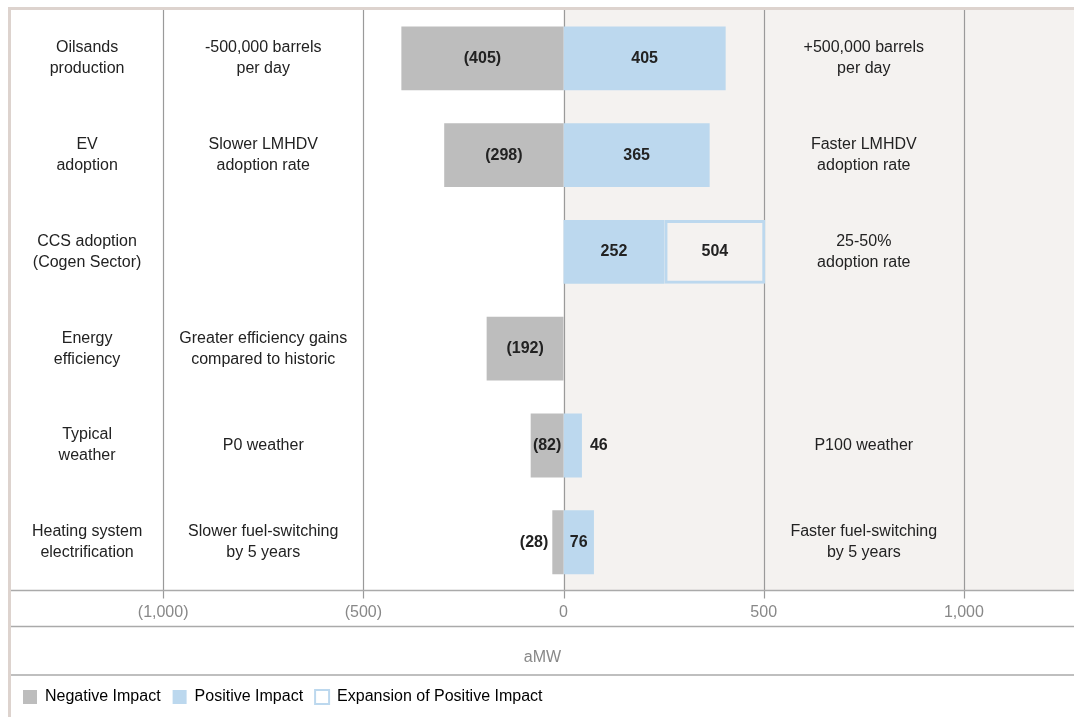 Image resolution: width=1074 pixels, height=717 pixels. What do you see at coordinates (964, 611) in the screenshot?
I see `x-tick-label: 1,000` at bounding box center [964, 611].